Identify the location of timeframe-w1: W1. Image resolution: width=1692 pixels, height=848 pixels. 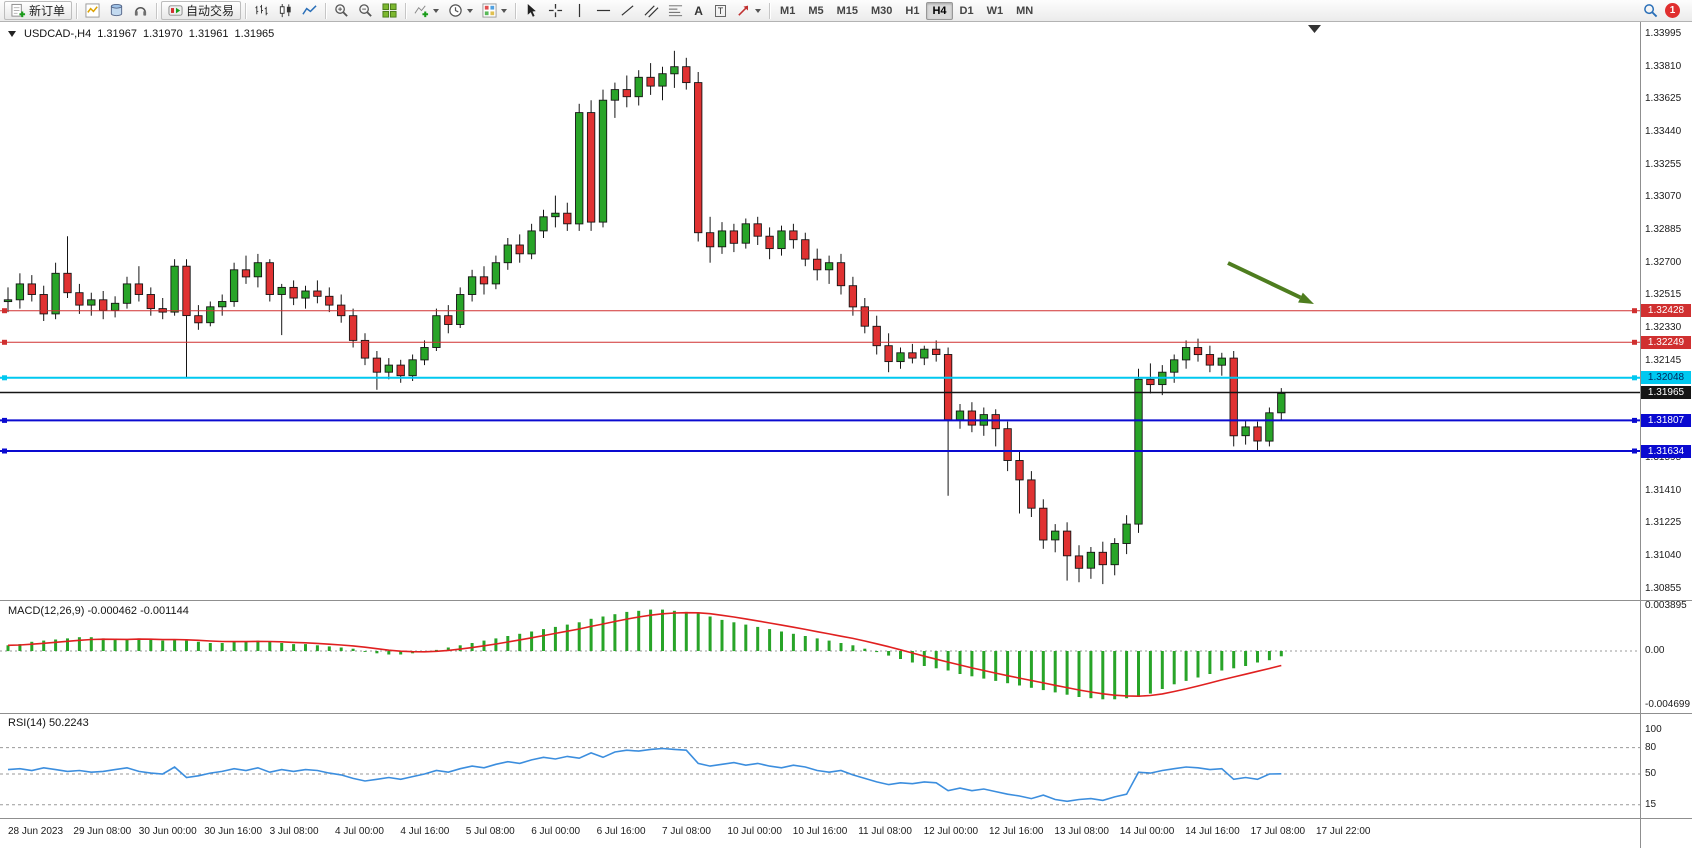
(995, 10).